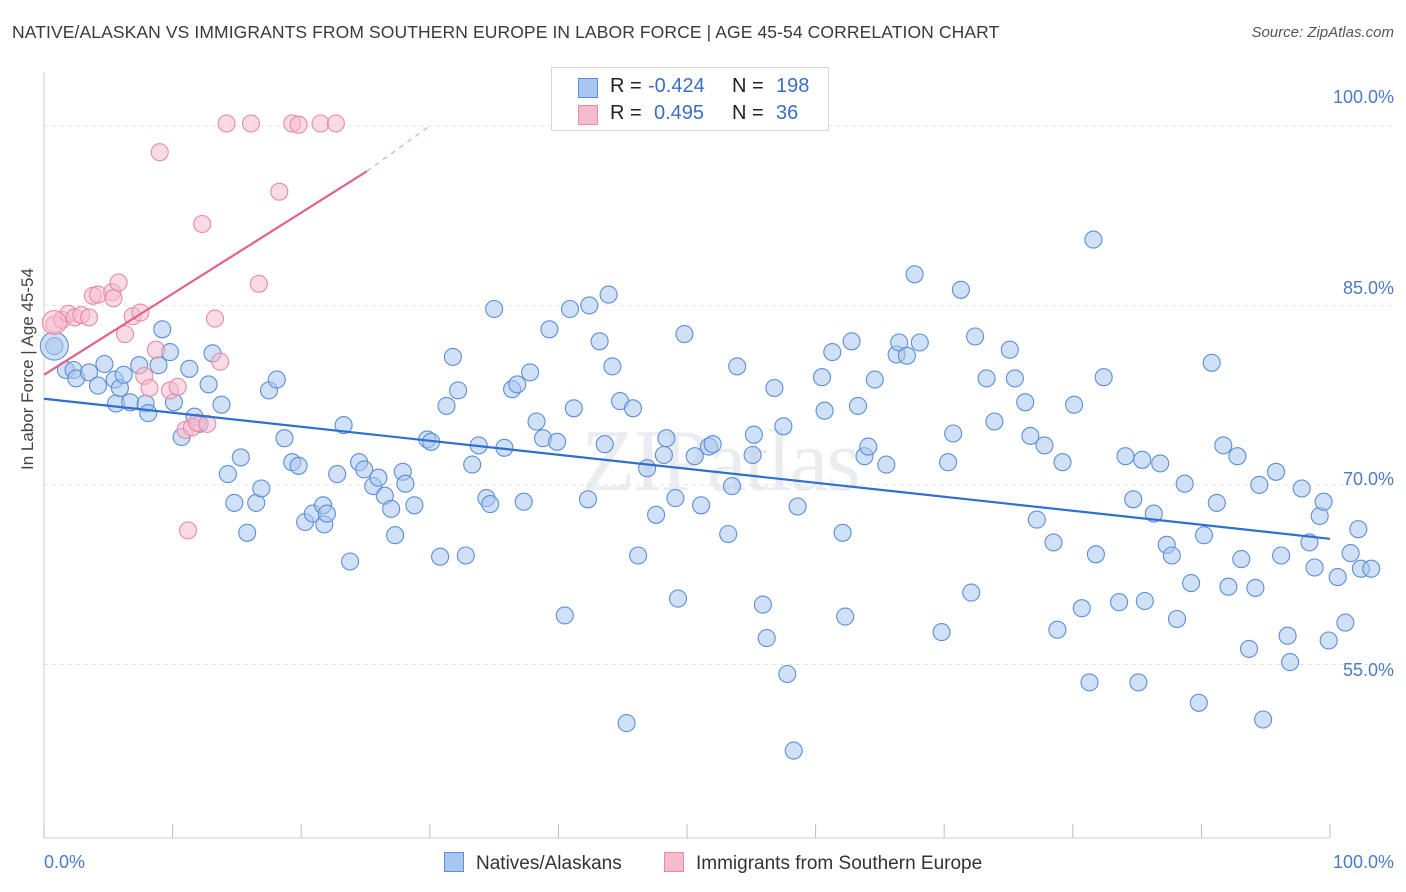  What do you see at coordinates (839, 863) in the screenshot?
I see `legend-label-immigrants: Immigrants from Southern Europe` at bounding box center [839, 863].